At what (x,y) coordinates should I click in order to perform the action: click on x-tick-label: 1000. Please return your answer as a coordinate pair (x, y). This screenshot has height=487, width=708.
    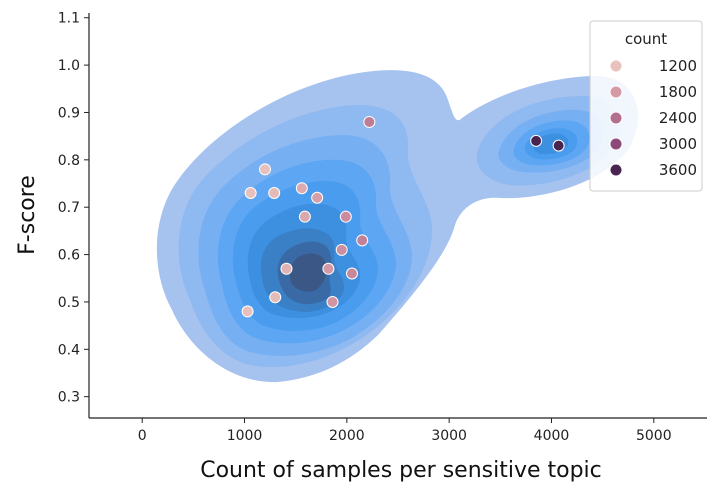
    Looking at the image, I should click on (245, 436).